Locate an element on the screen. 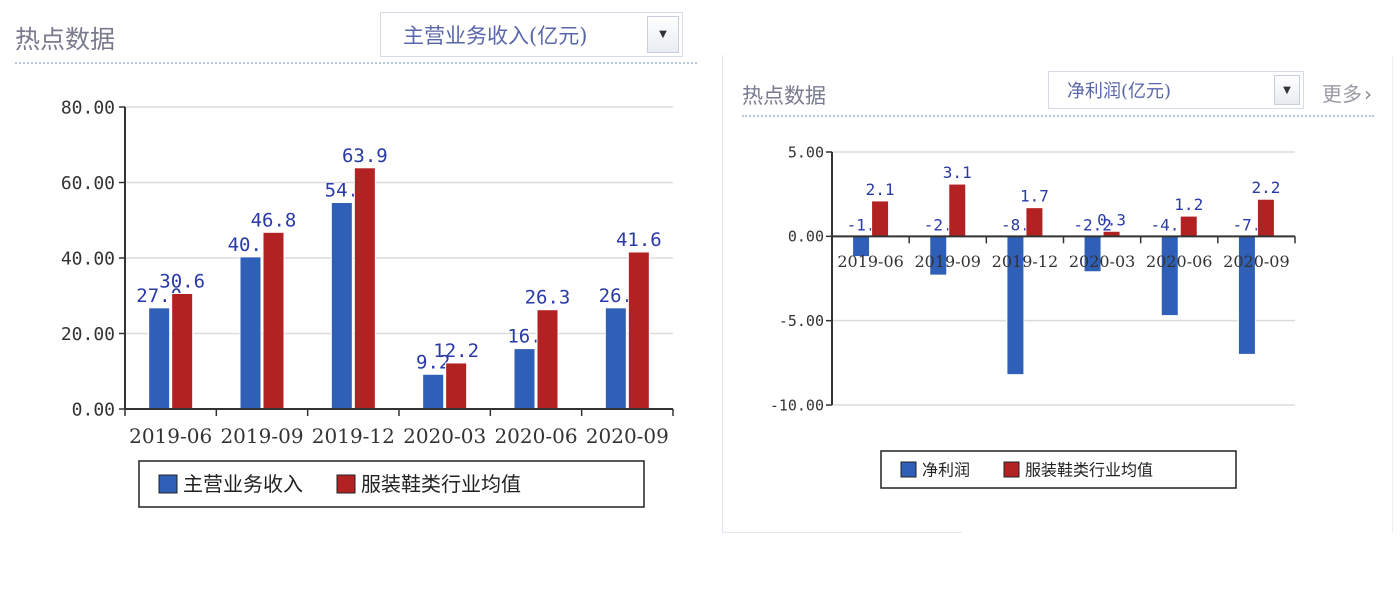  chart1-data-label: -8. is located at coordinates (1015, 224).